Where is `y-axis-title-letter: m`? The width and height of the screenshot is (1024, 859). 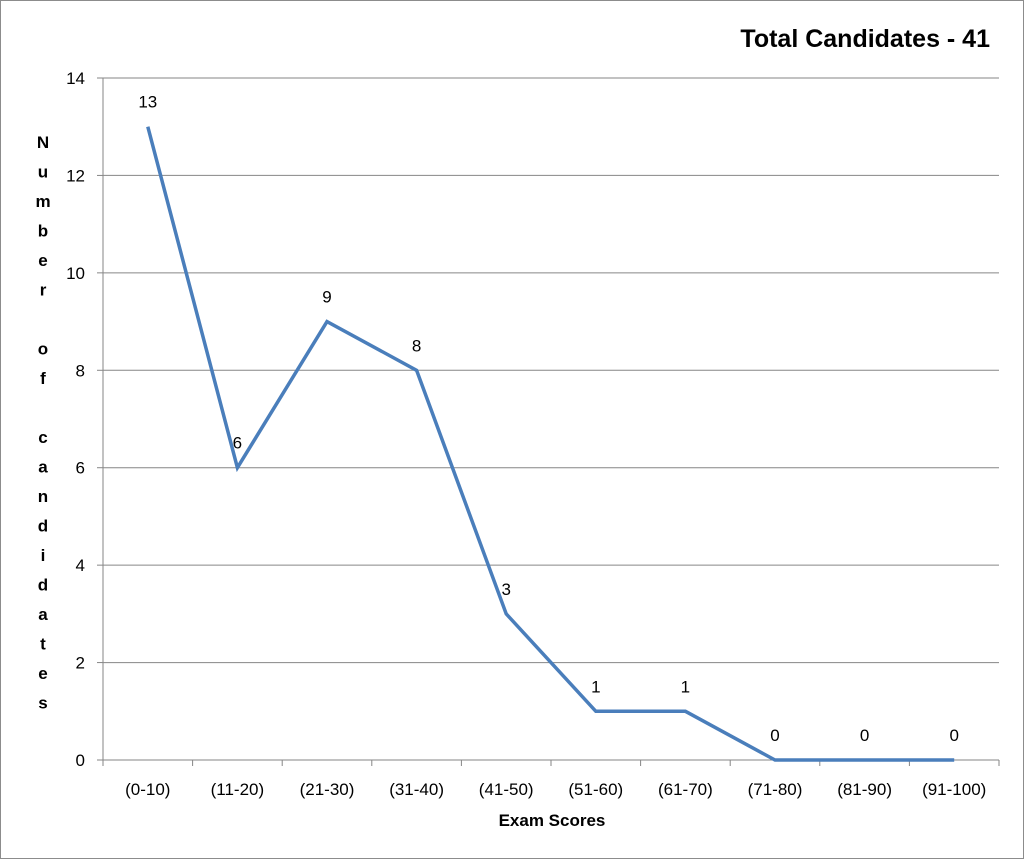
y-axis-title-letter: m is located at coordinates (42, 201).